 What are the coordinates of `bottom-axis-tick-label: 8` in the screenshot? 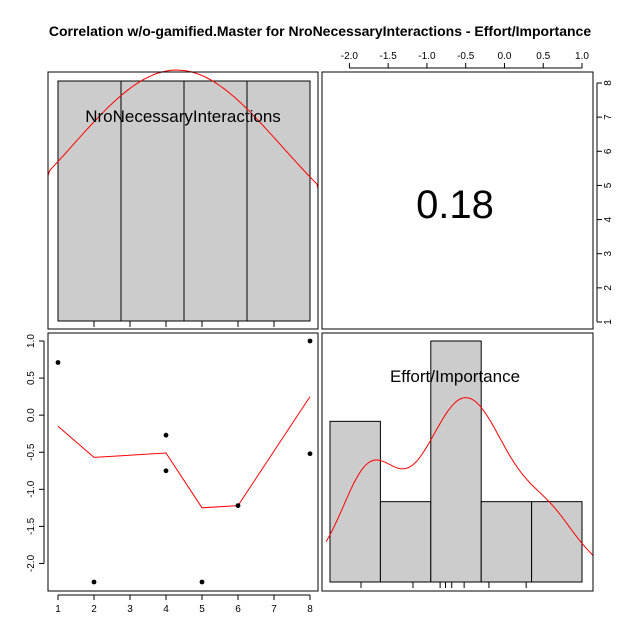 It's located at (310, 609).